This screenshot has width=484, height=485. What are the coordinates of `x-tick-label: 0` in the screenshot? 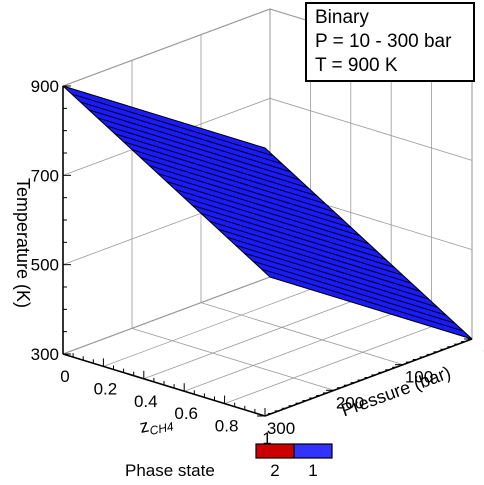 It's located at (64, 376).